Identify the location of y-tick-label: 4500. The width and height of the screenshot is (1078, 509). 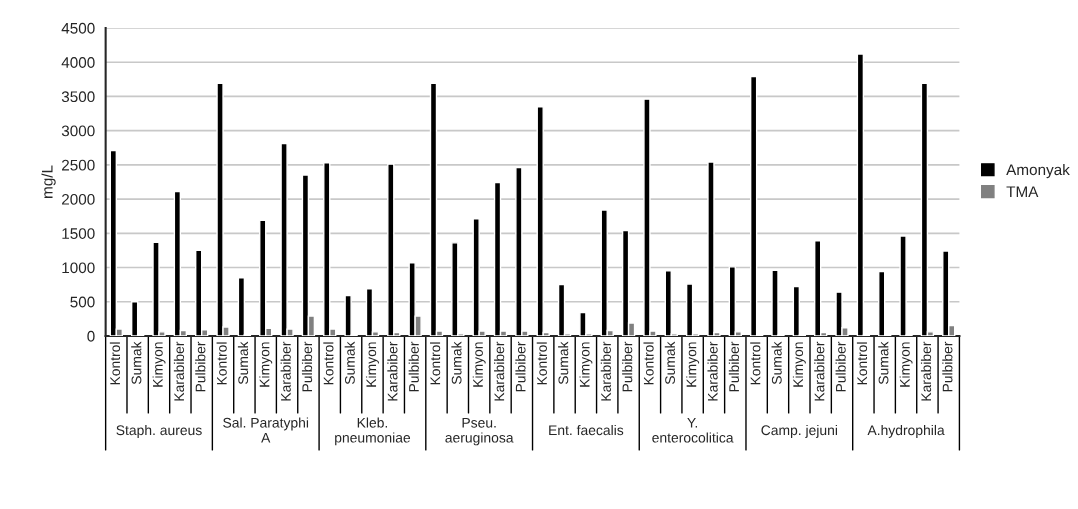
(78, 28).